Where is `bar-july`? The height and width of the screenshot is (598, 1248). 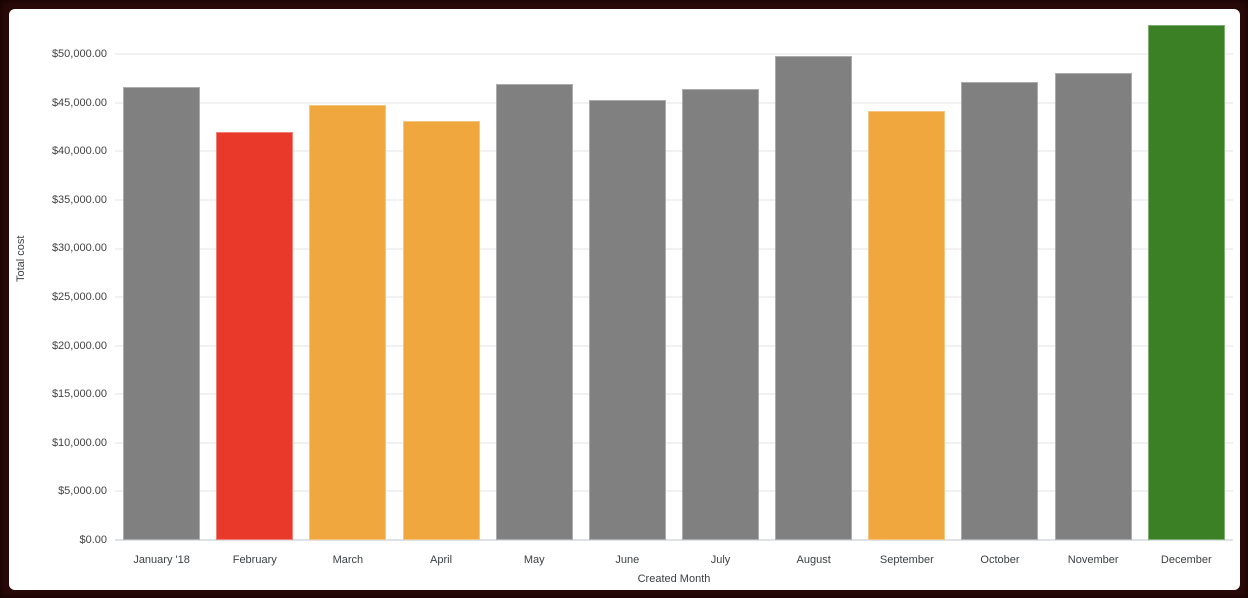 bar-july is located at coordinates (721, 314).